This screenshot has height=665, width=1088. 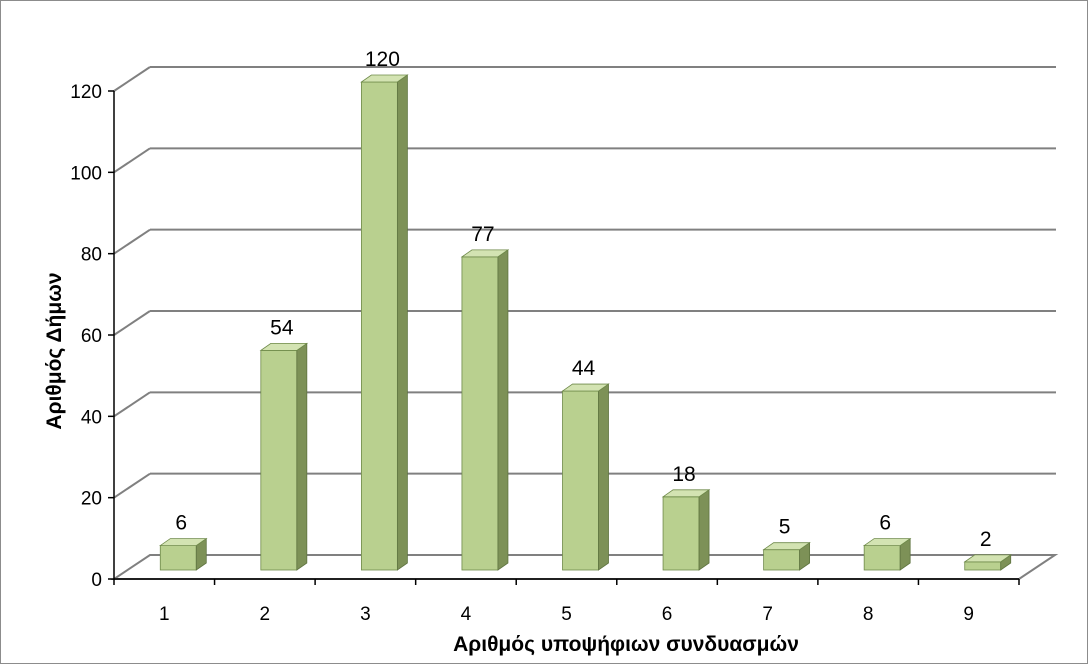 What do you see at coordinates (86, 173) in the screenshot?
I see `y-tick-label: 100` at bounding box center [86, 173].